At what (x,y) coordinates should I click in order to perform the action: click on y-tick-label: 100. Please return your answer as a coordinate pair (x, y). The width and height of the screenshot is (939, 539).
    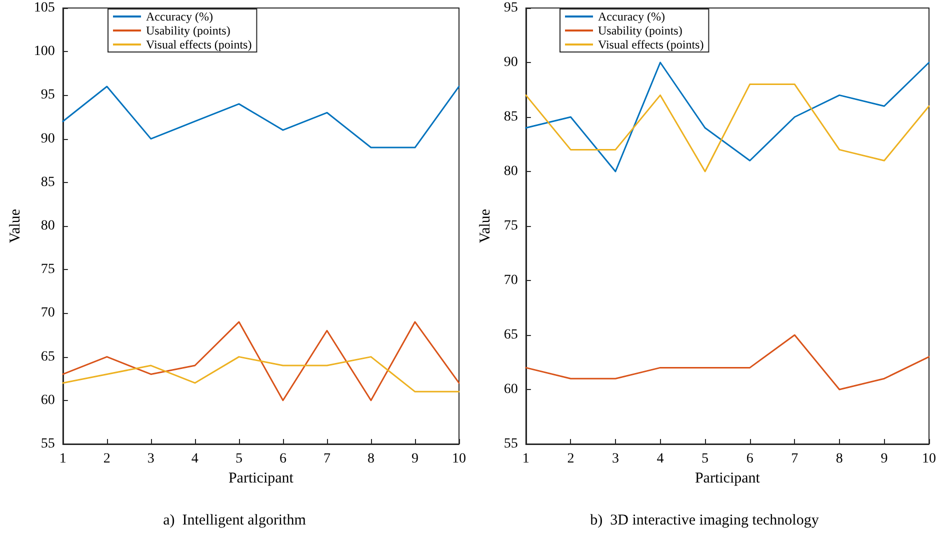
    Looking at the image, I should click on (44, 52).